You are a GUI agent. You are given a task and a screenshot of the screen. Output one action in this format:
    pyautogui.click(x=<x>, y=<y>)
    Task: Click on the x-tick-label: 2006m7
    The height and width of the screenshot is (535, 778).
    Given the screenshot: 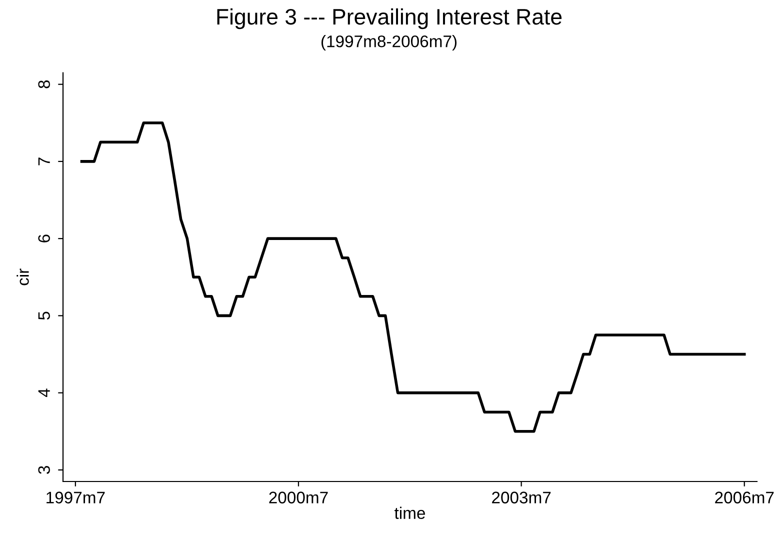 What is the action you would take?
    pyautogui.click(x=744, y=498)
    